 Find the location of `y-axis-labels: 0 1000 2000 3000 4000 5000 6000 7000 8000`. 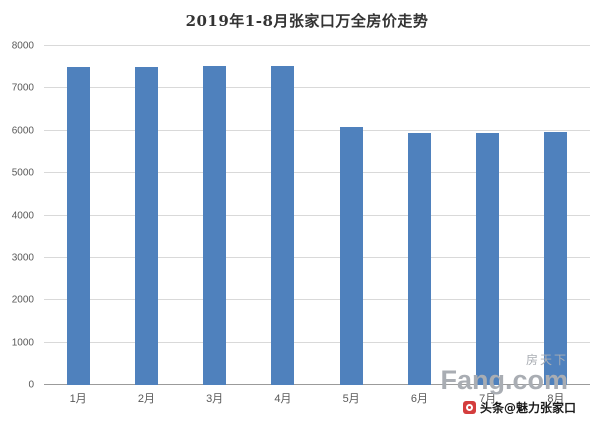

y-axis-labels: 0 1000 2000 3000 4000 5000 6000 7000 8000 is located at coordinates (19, 216).